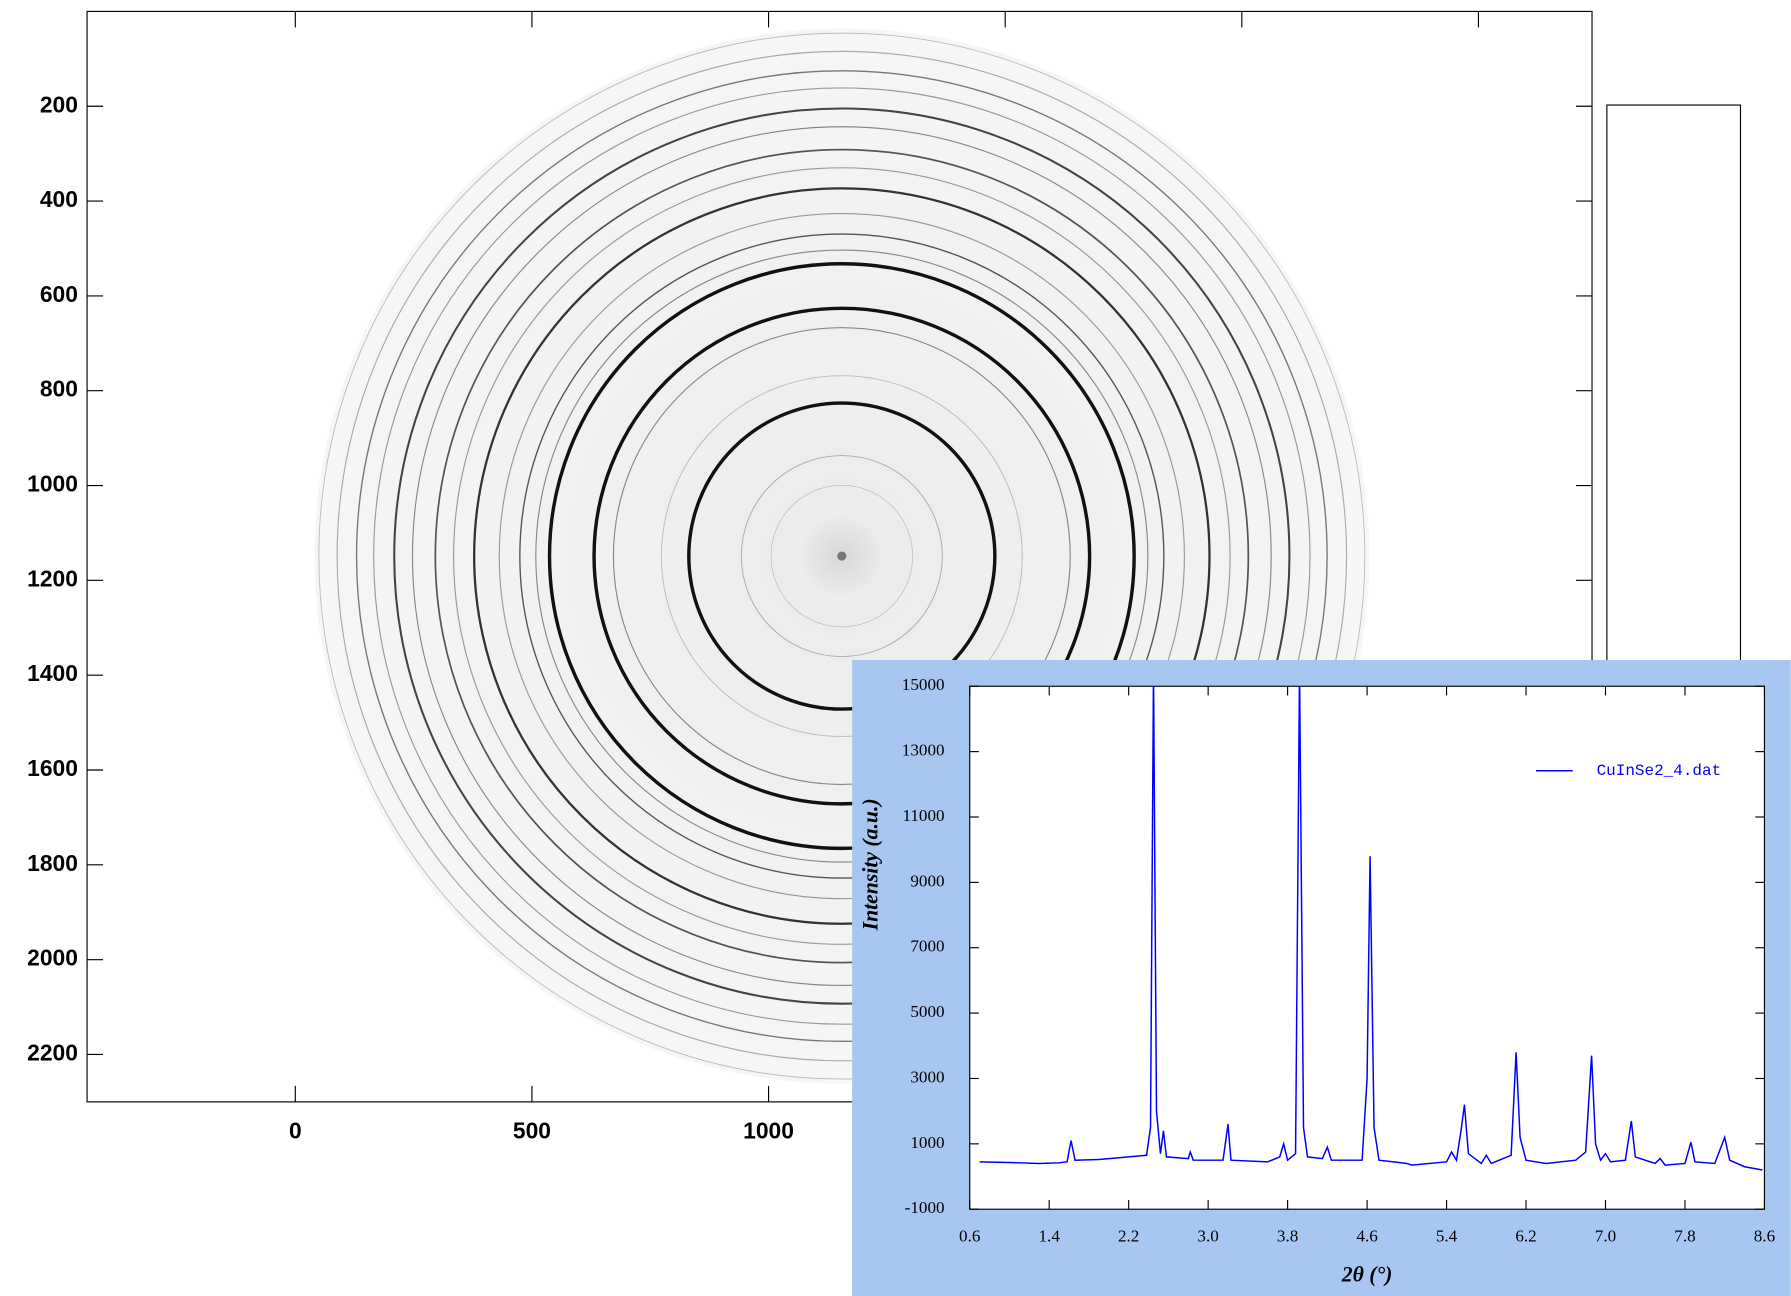 The image size is (1791, 1296). I want to click on y-tick-label: 3000, so click(927, 1076).